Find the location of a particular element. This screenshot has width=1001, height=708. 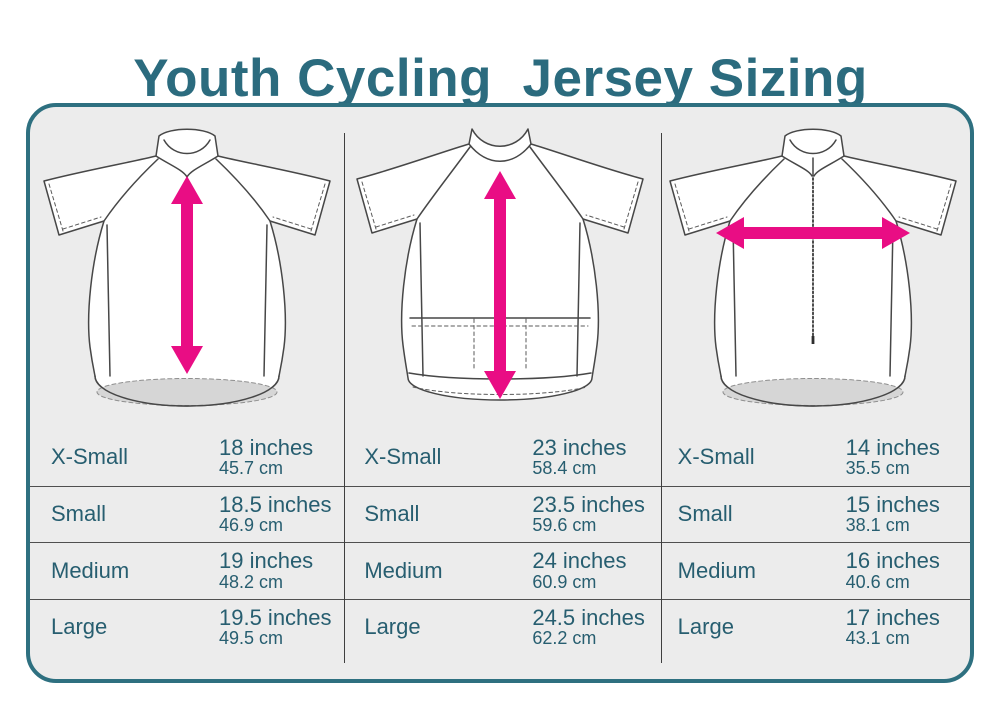

size-value-inches: 23 inches is located at coordinates (579, 447).